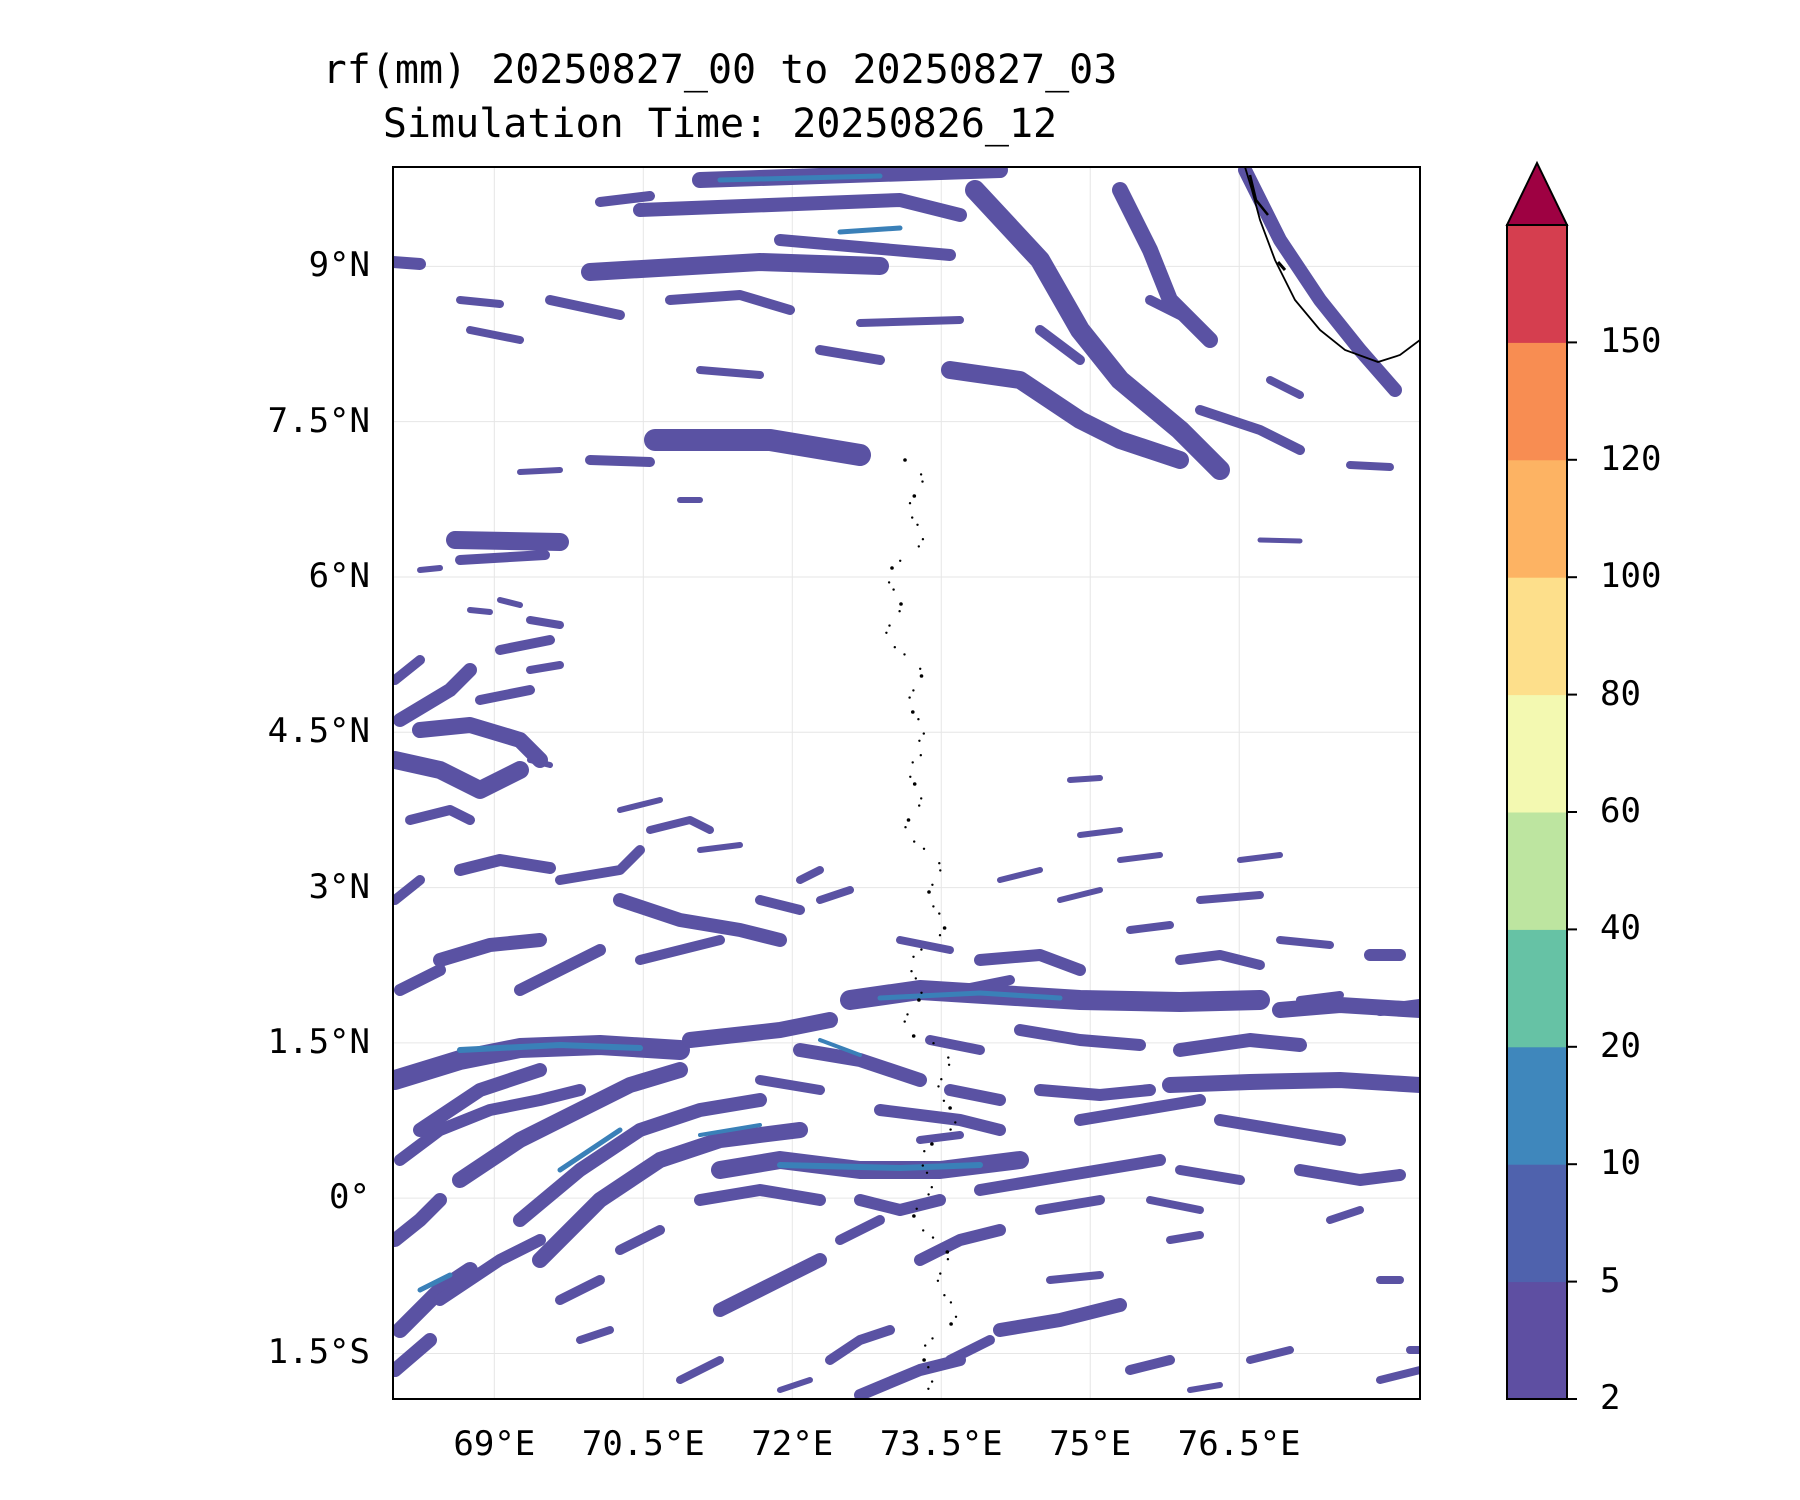 The height and width of the screenshot is (1500, 1800). I want to click on lon-tick-label-4: 75°E, so click(1090, 1444).